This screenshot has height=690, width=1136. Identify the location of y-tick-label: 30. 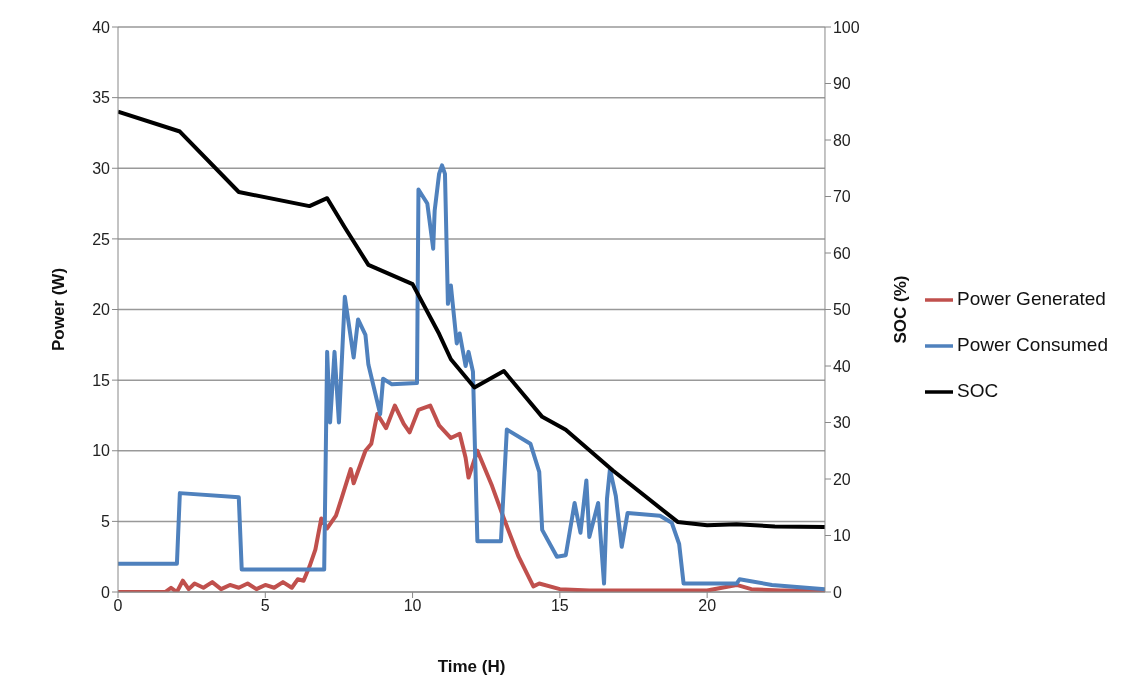
(101, 168).